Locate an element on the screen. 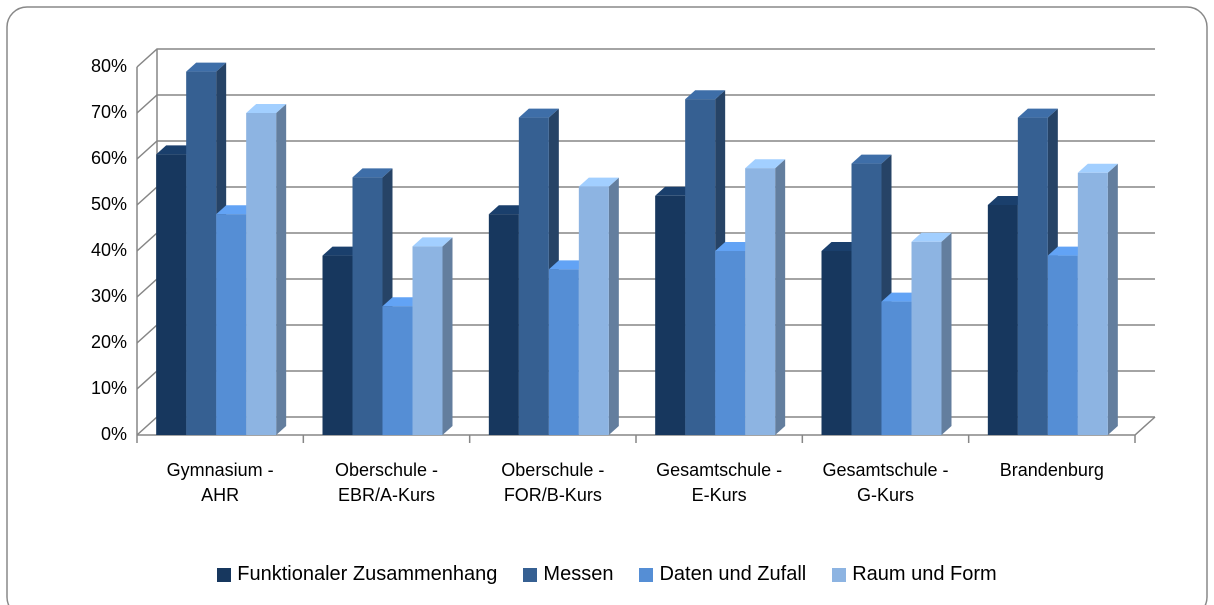 The width and height of the screenshot is (1214, 605). legend-item: Daten und Zufall is located at coordinates (722, 574).